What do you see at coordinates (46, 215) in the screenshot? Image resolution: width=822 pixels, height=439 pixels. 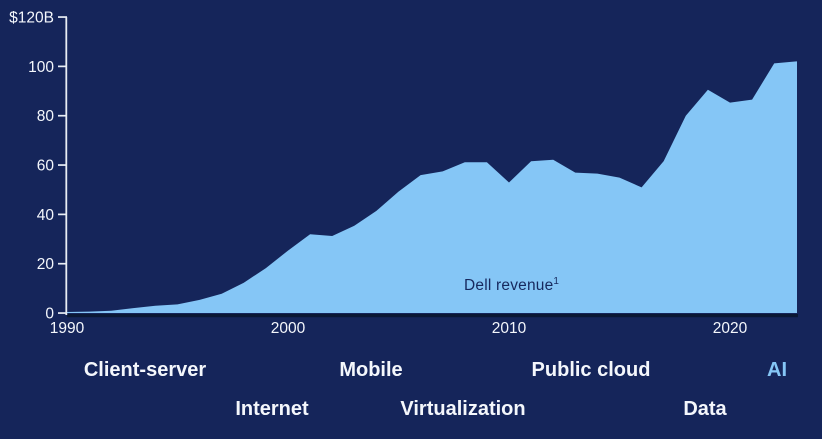 I see `y-tick-label: 40` at bounding box center [46, 215].